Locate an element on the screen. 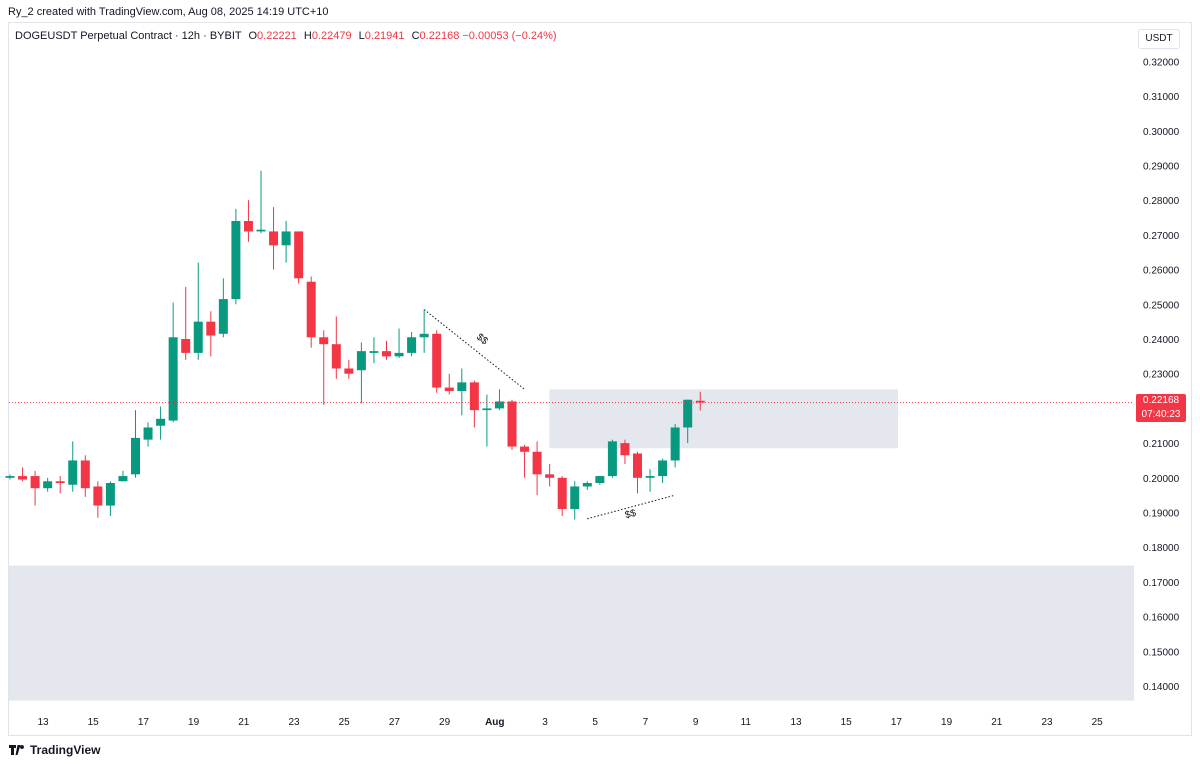 The width and height of the screenshot is (1200, 764). close-label: C is located at coordinates (415, 36).